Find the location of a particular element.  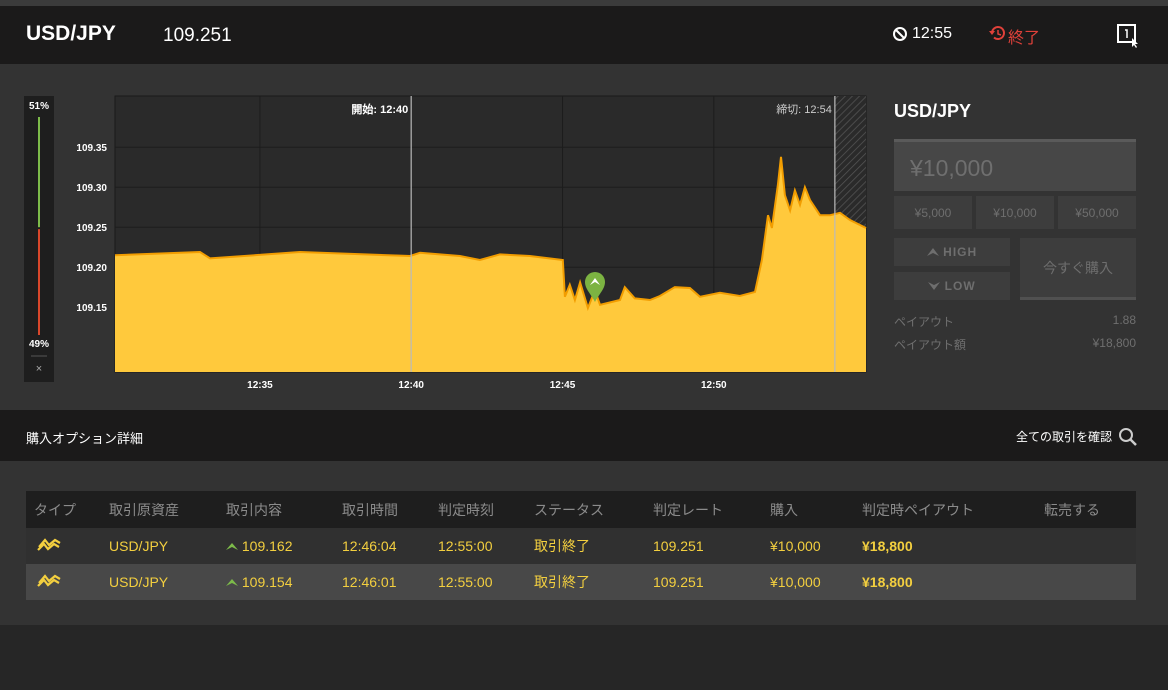

low-text: LOW is located at coordinates (960, 286).